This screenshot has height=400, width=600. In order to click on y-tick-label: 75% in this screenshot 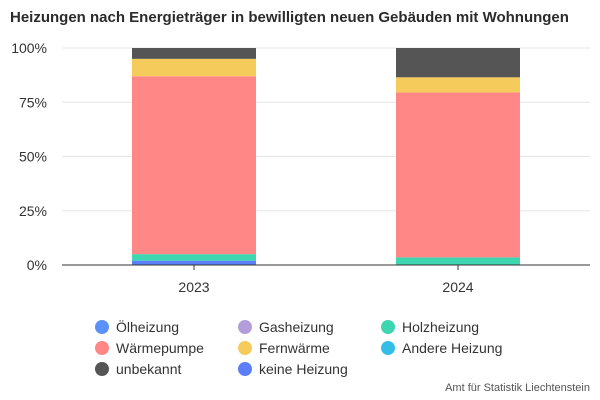, I will do `click(33, 102)`.